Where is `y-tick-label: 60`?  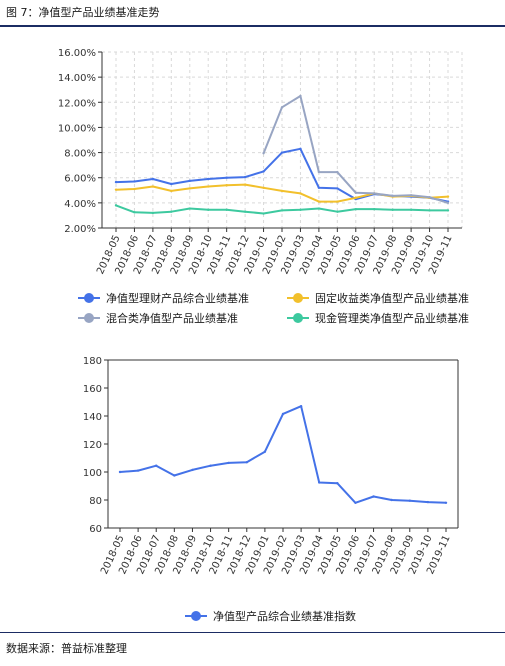 y-tick-label: 60 is located at coordinates (95, 529).